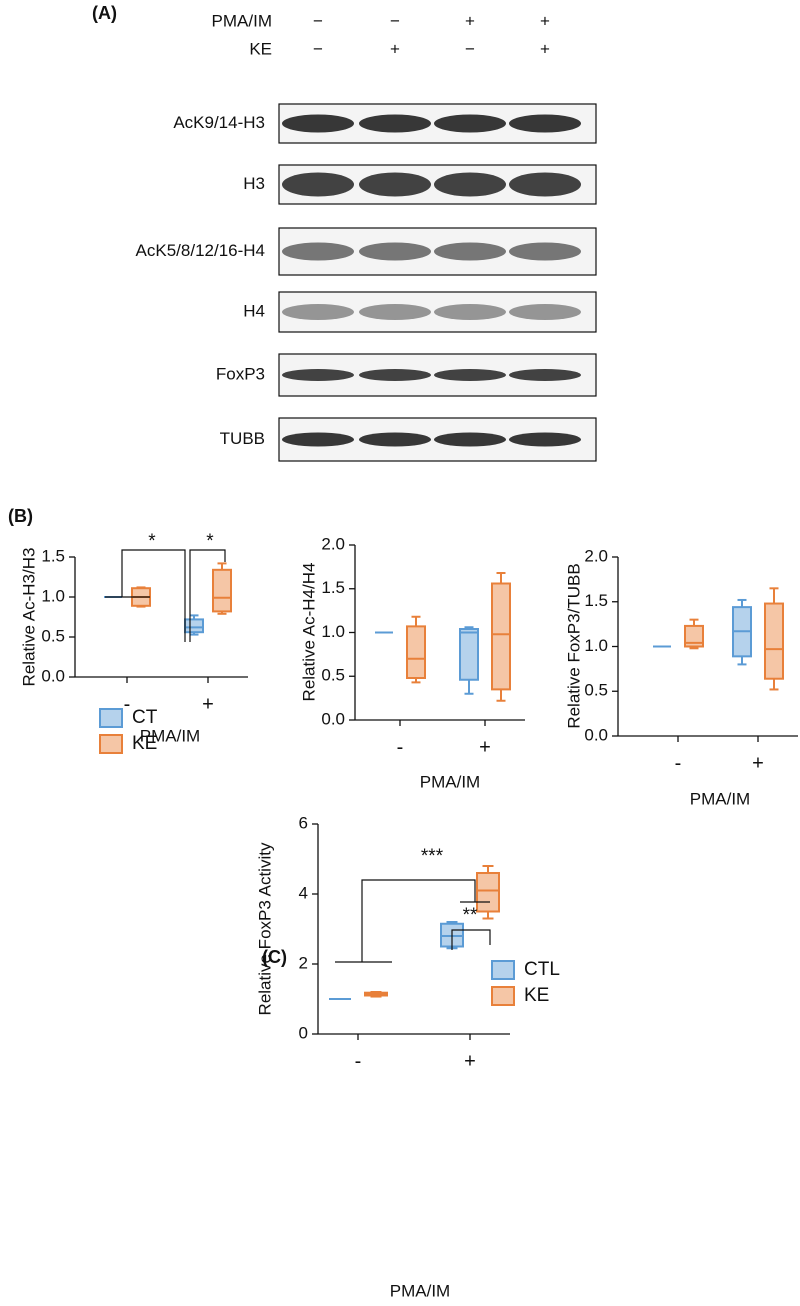 Image resolution: width=800 pixels, height=1306 pixels. Describe the element at coordinates (20, 516) in the screenshot. I see `panel-label: (B)` at that location.